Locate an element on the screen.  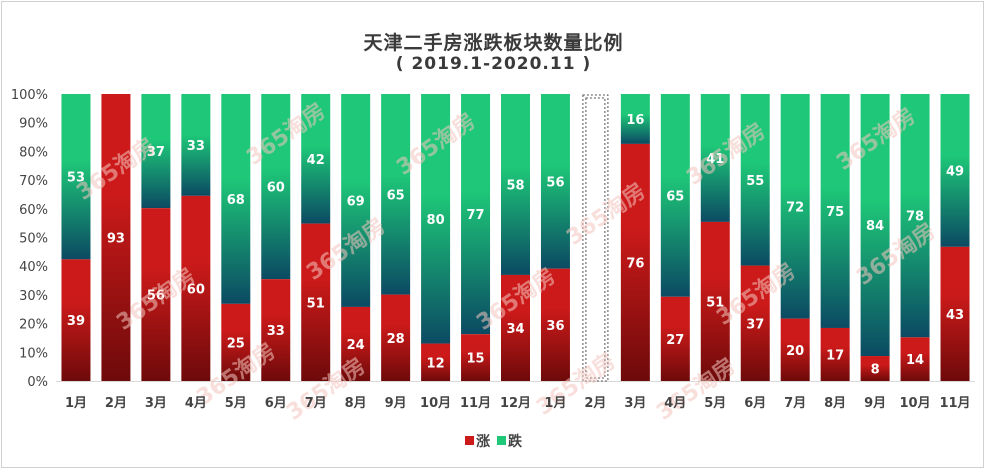
data-label-up: 43 is located at coordinates (955, 315).